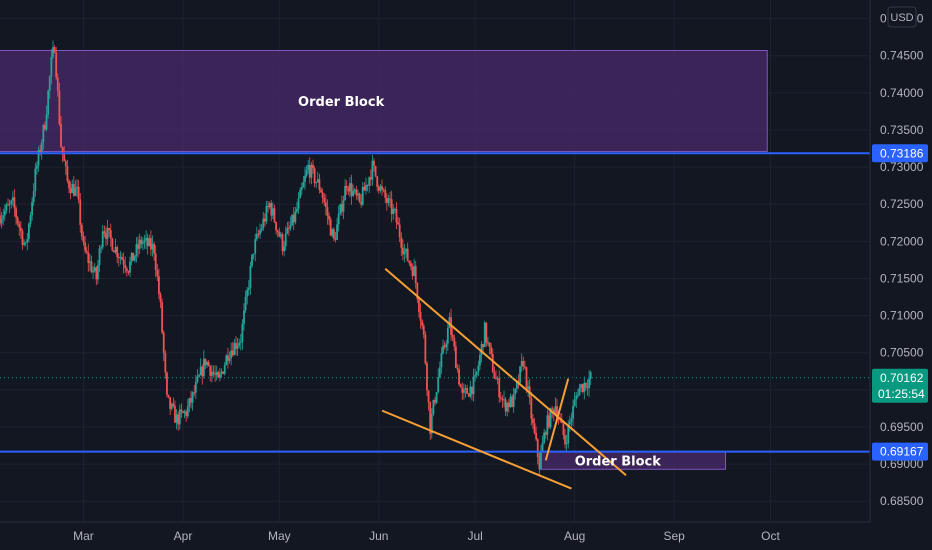 The width and height of the screenshot is (932, 550). Describe the element at coordinates (902, 93) in the screenshot. I see `price-tick-label: 0.74000` at that location.